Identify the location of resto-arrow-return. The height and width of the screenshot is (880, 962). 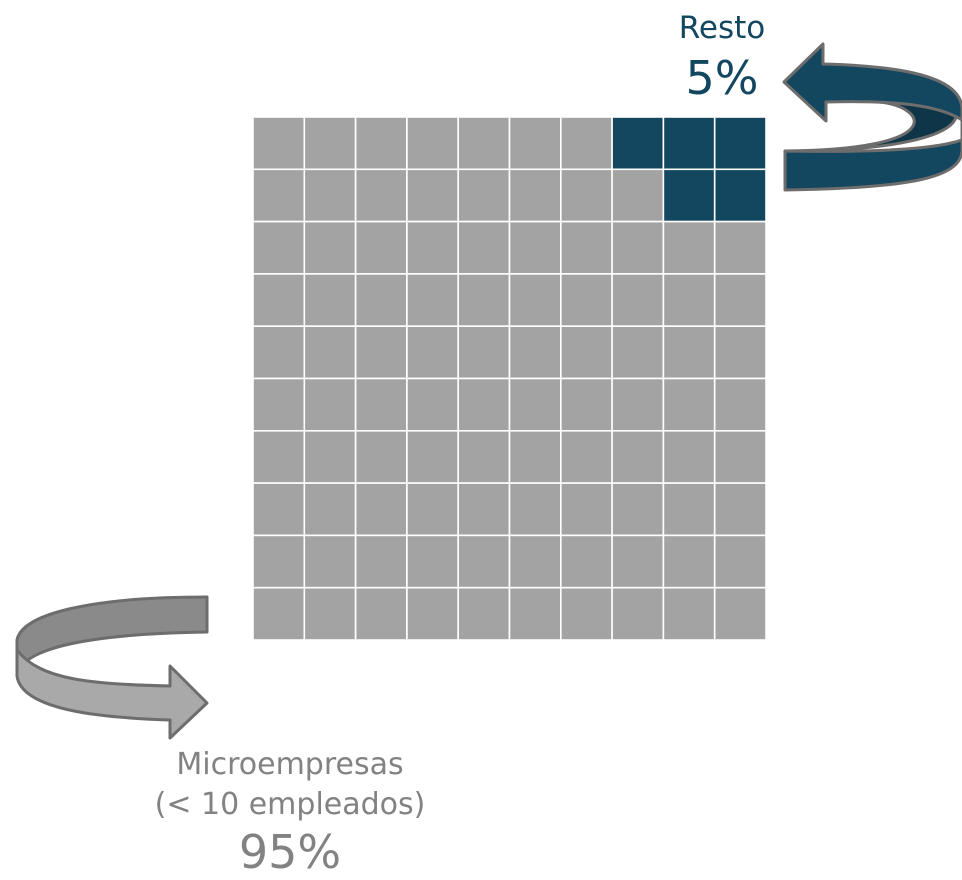
(872, 152).